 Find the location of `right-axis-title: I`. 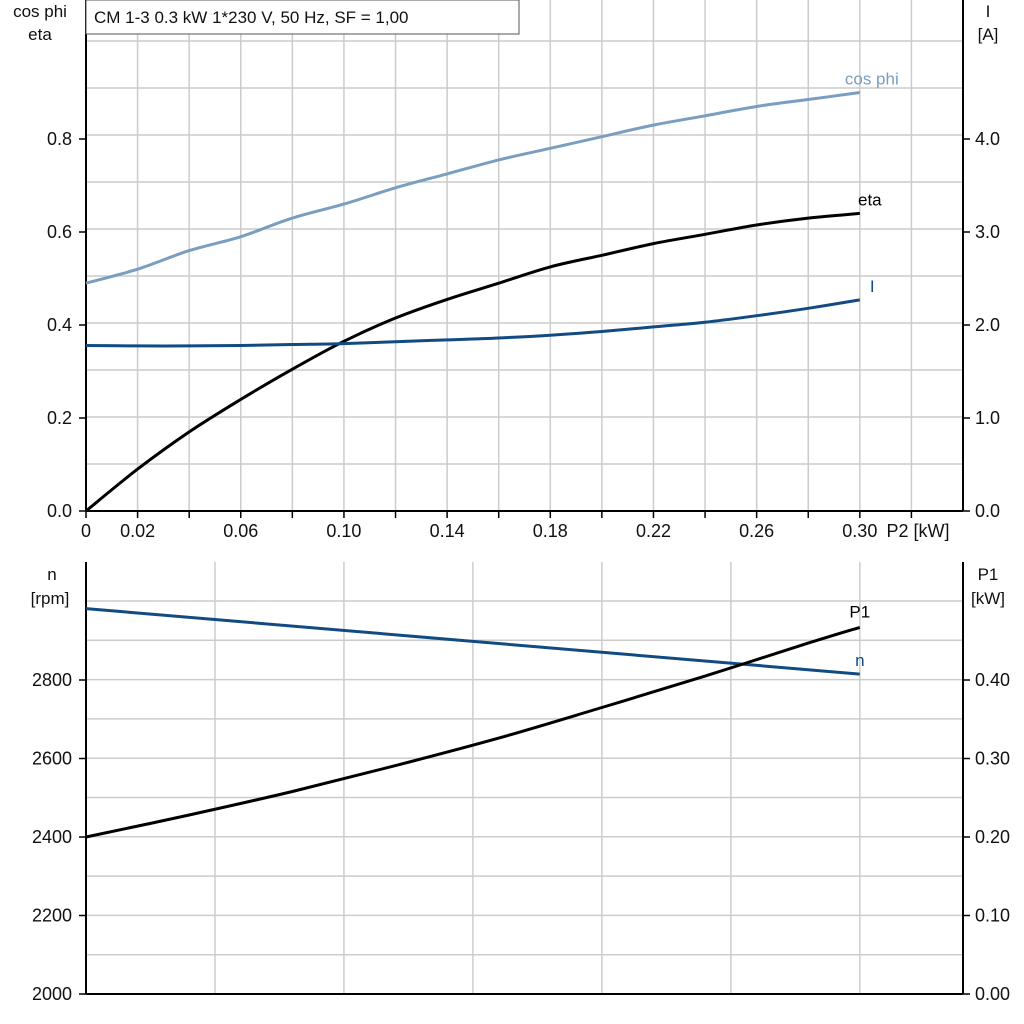

right-axis-title: I is located at coordinates (988, 11).